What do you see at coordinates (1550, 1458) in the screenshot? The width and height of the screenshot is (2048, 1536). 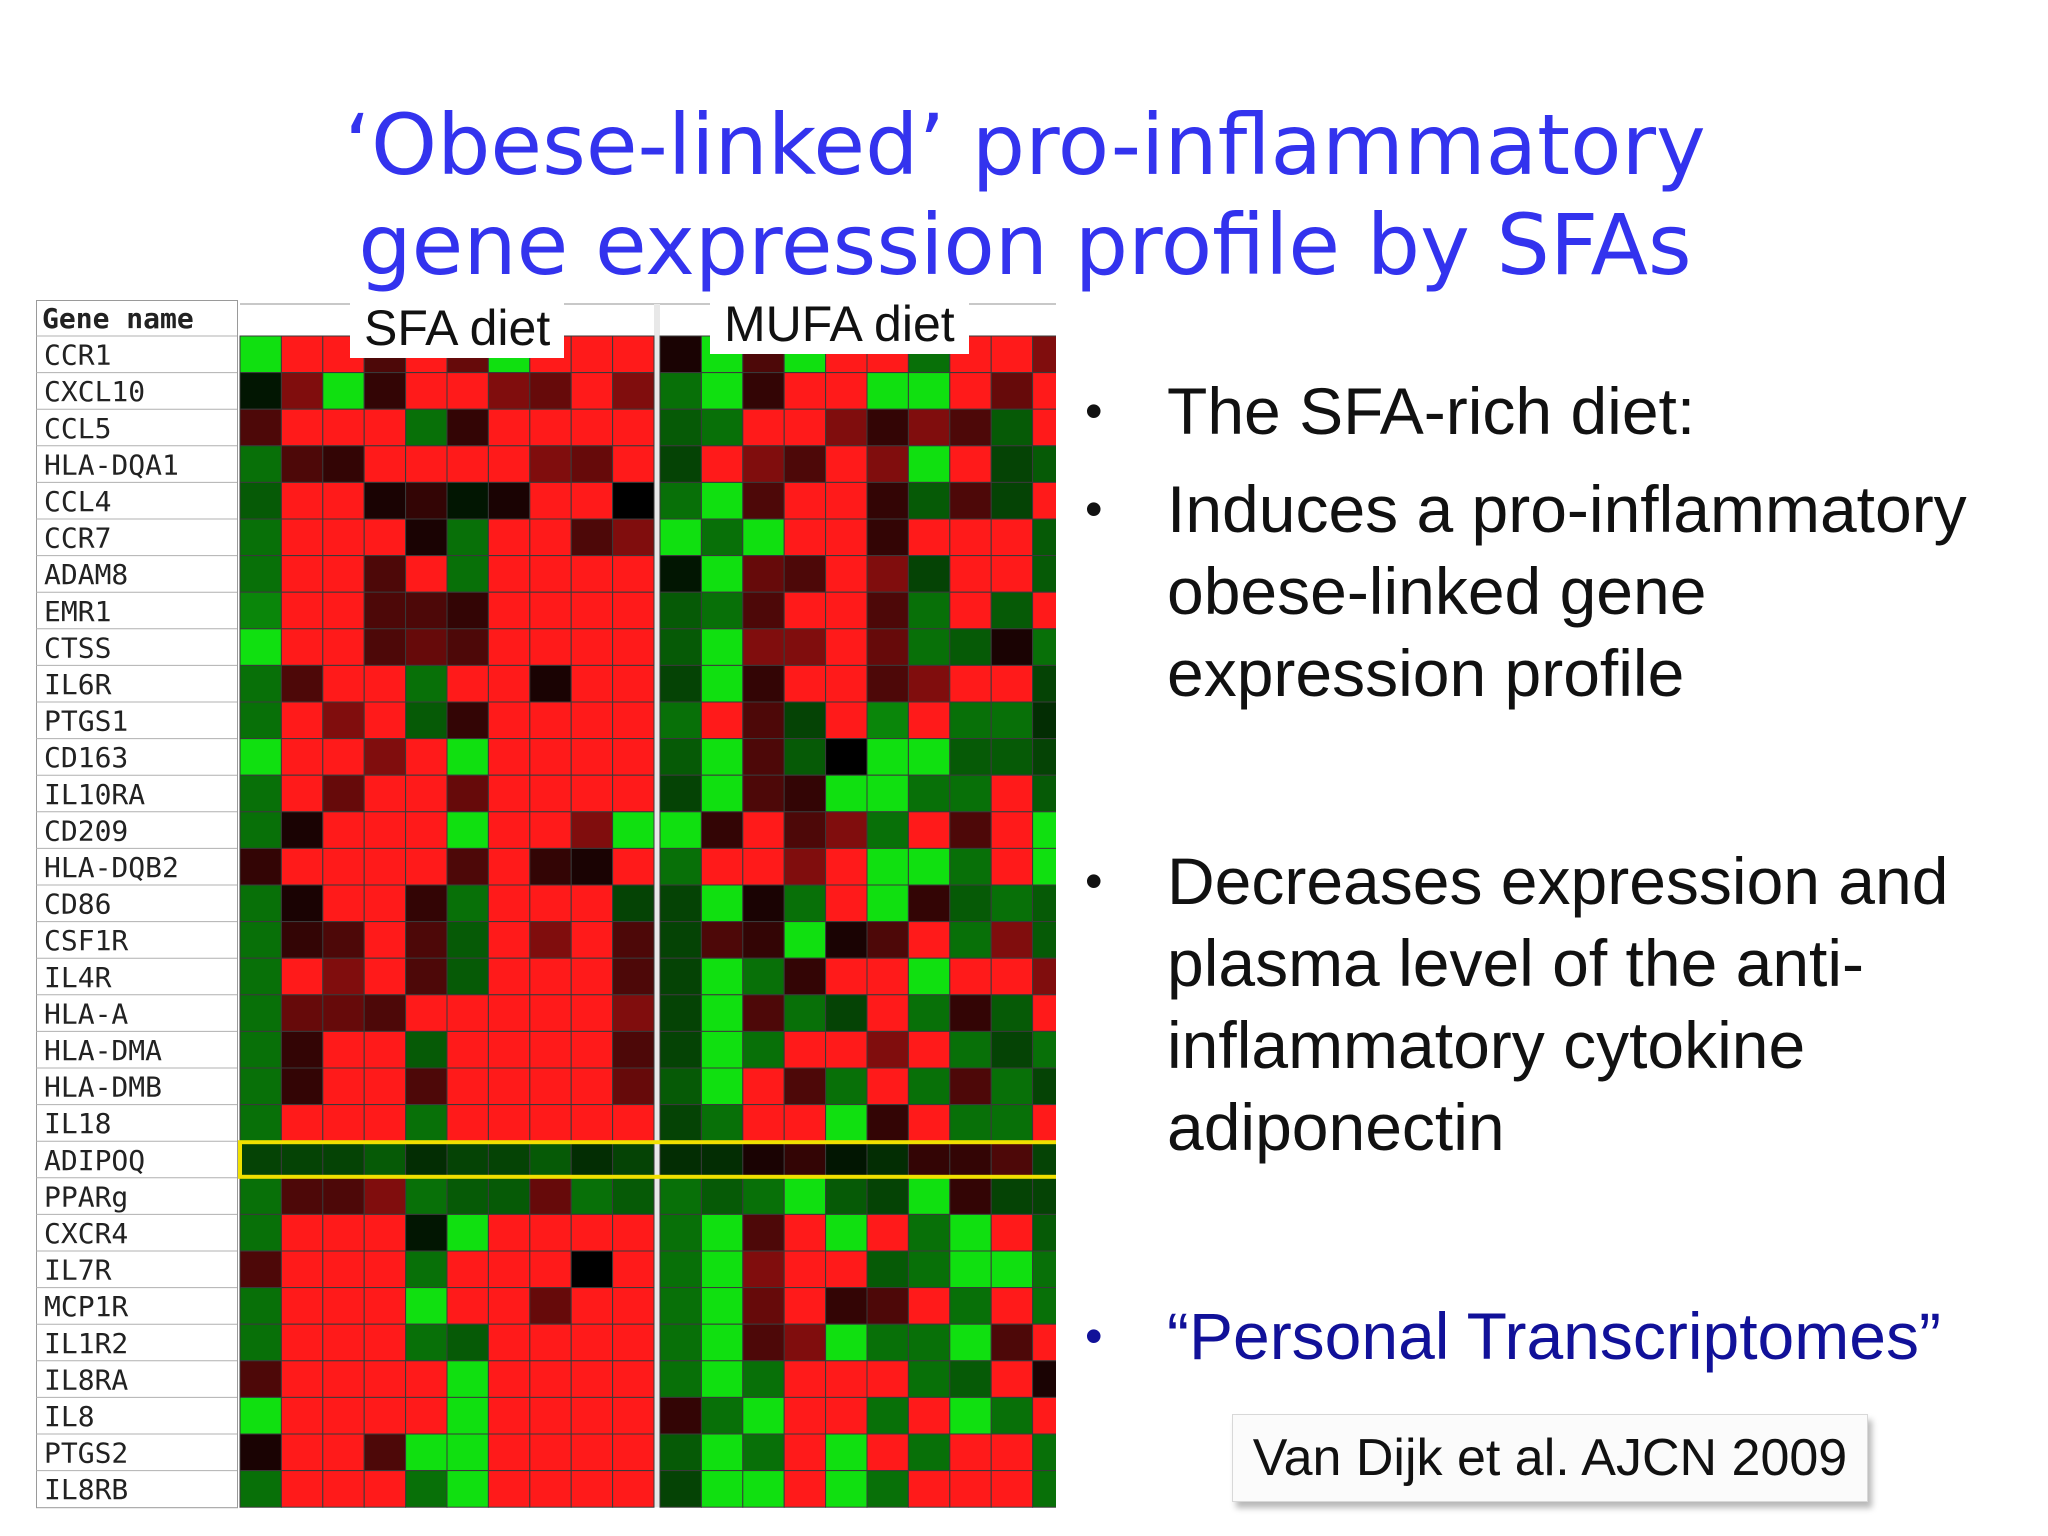 I see `citation-box: Van Dijk et al. AJCN 2009` at bounding box center [1550, 1458].